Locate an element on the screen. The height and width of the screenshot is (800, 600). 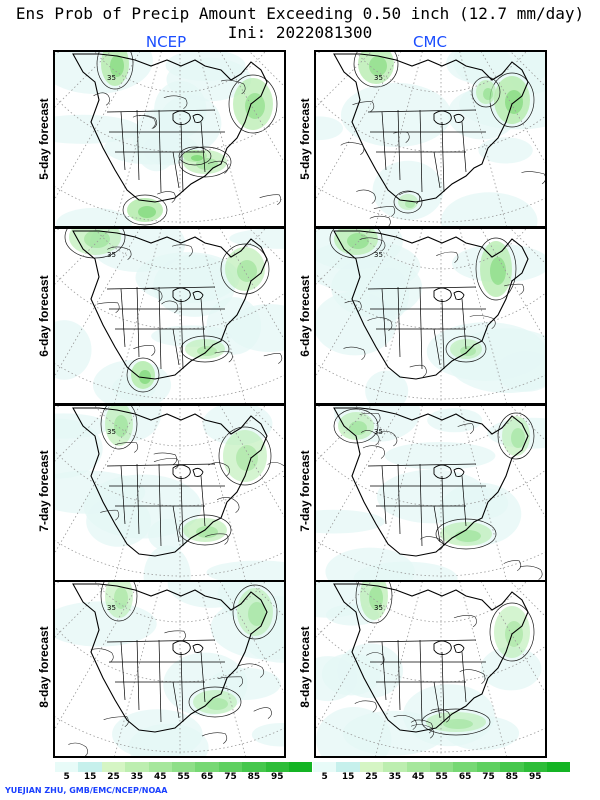
map-panel-ncep-day5: 35 is located at coordinates (169, 139).